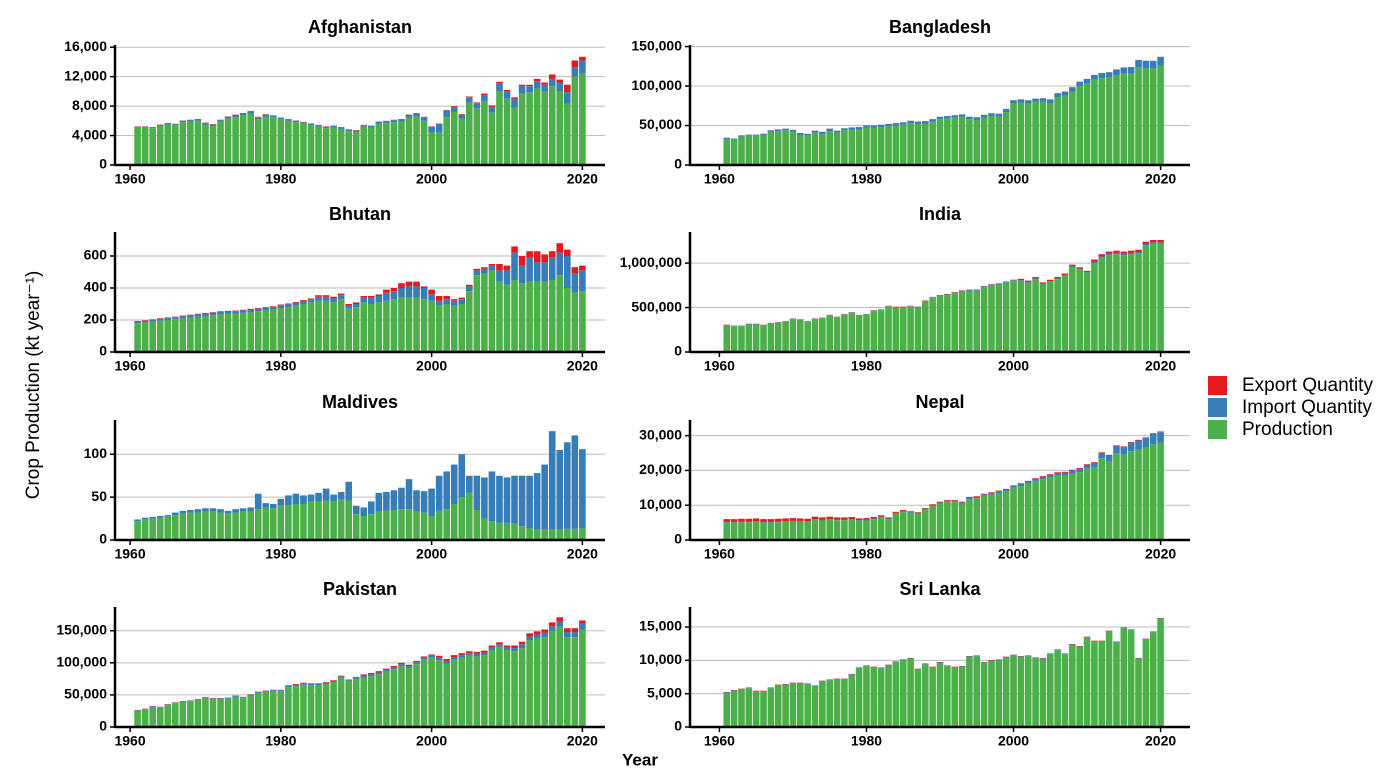 The image size is (1396, 771). Describe the element at coordinates (360, 214) in the screenshot. I see `panel-title: Bhutan` at that location.